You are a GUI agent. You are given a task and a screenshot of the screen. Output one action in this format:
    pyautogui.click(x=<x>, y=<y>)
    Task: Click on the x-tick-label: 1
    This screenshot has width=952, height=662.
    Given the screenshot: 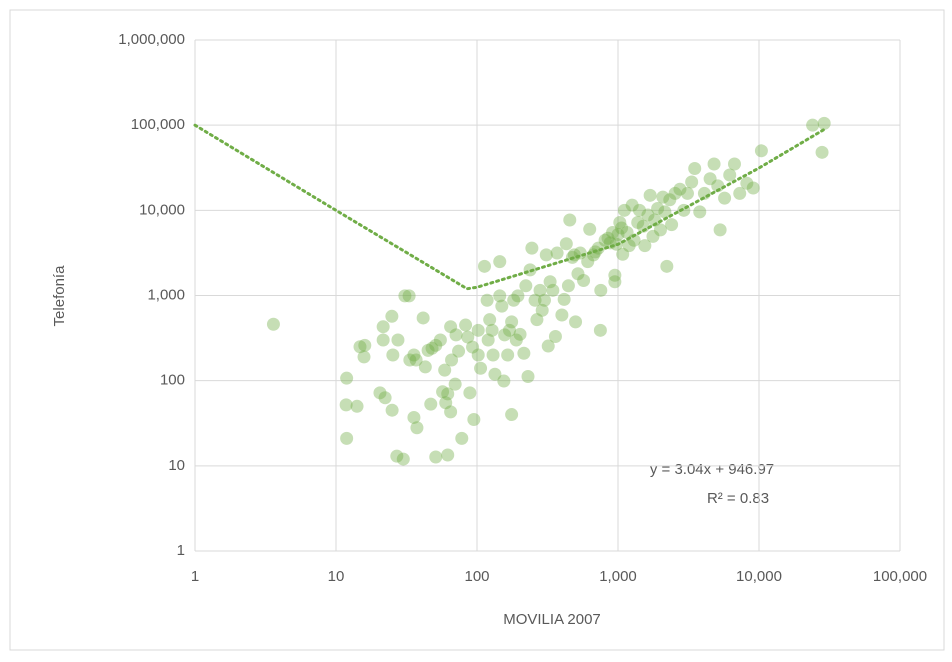 What is the action you would take?
    pyautogui.click(x=195, y=576)
    